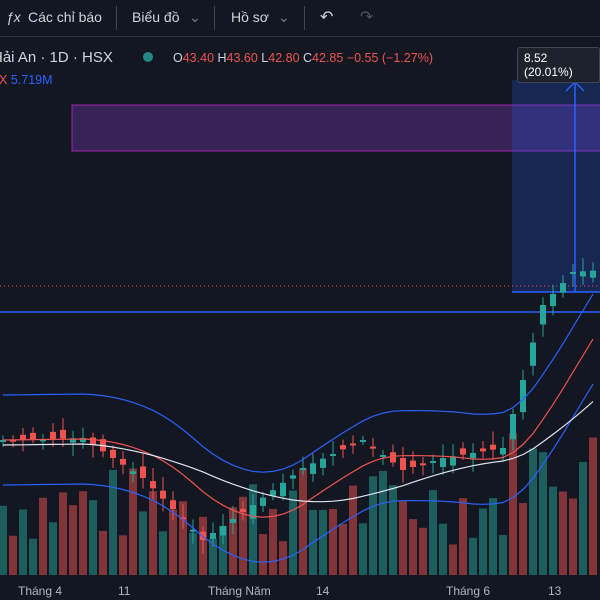 The height and width of the screenshot is (600, 600). What do you see at coordinates (13, 17) in the screenshot?
I see `fx-icon: ƒx` at bounding box center [13, 17].